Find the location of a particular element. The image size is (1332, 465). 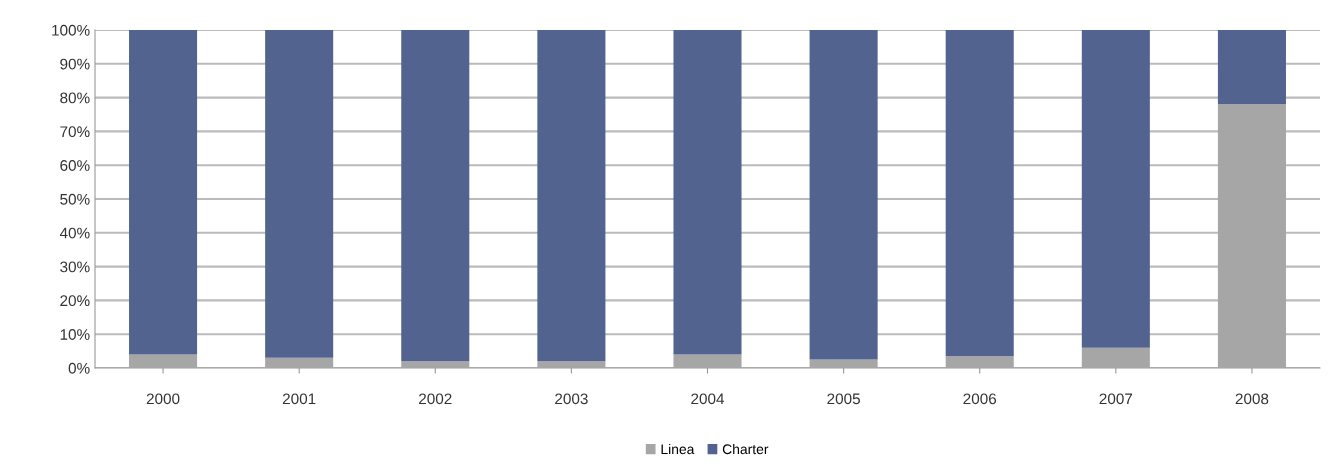

y-tick-label: 100% is located at coordinates (71, 30).